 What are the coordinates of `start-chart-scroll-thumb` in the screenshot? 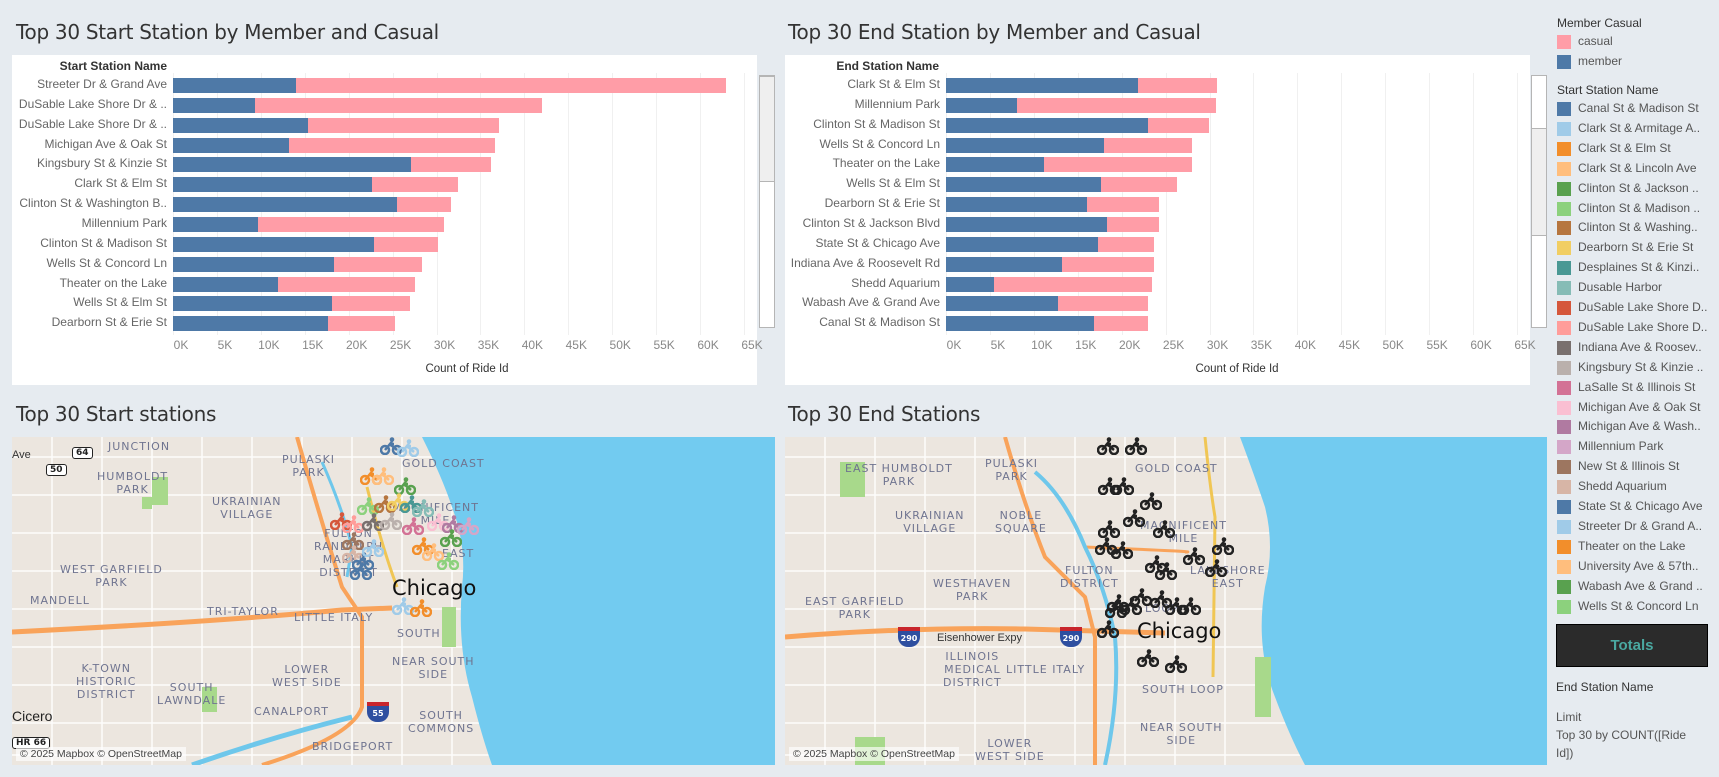 It's located at (767, 129).